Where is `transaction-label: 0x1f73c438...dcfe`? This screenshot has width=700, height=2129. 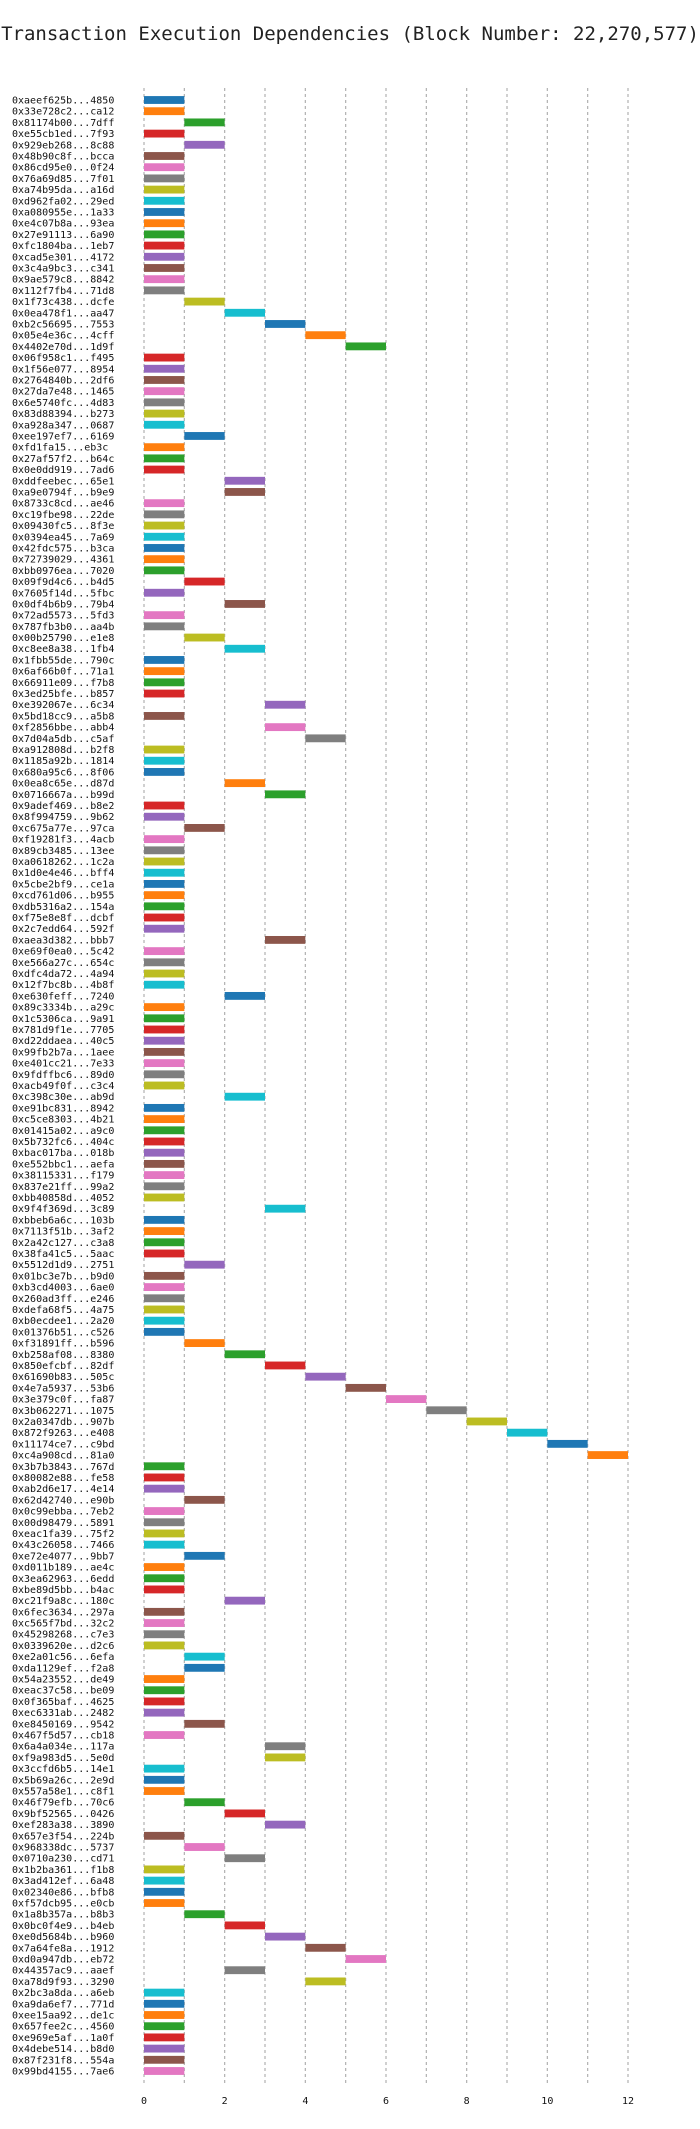 transaction-label: 0x1f73c438...dcfe is located at coordinates (63, 302).